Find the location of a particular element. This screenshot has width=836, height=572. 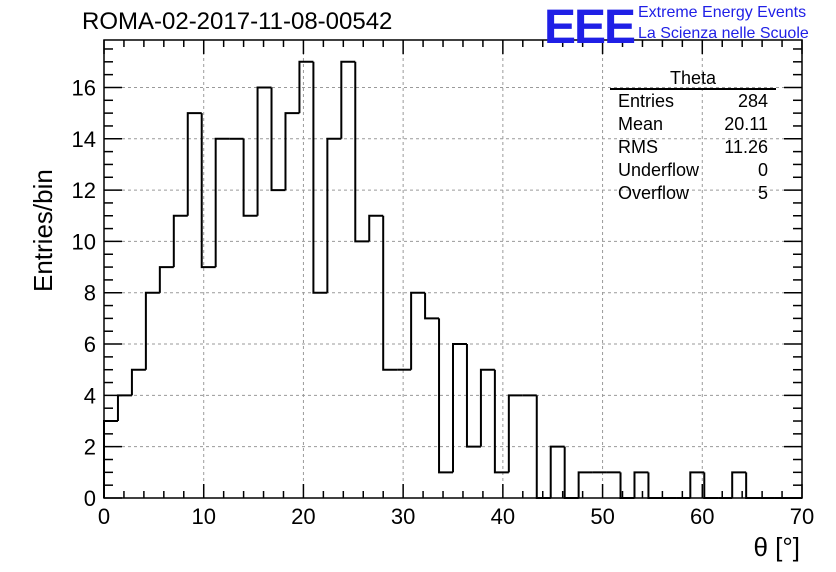

logo-line-1: Extreme Energy Events is located at coordinates (722, 12).